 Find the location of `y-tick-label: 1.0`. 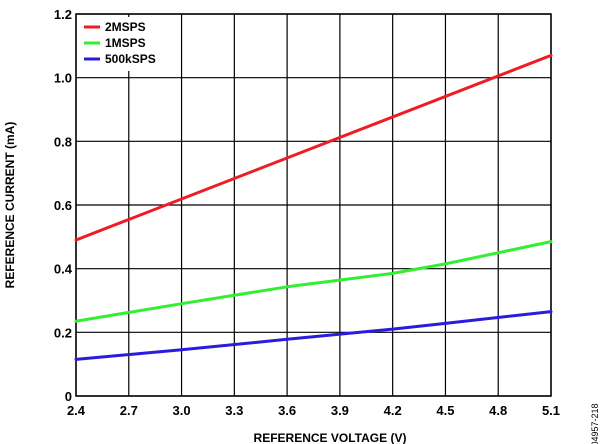

y-tick-label: 1.0 is located at coordinates (63, 78).